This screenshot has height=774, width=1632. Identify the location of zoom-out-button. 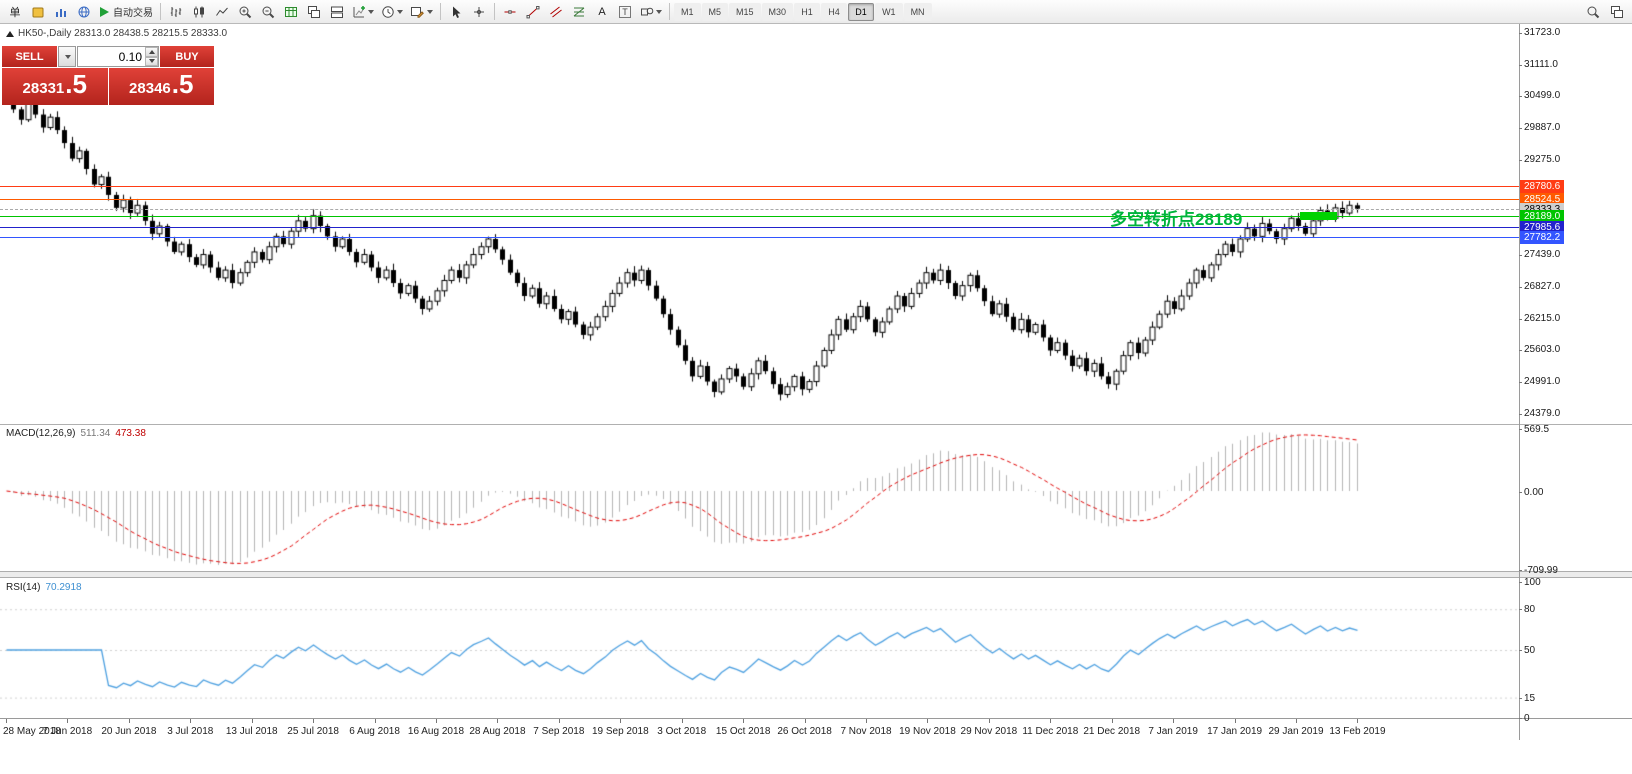
(268, 12).